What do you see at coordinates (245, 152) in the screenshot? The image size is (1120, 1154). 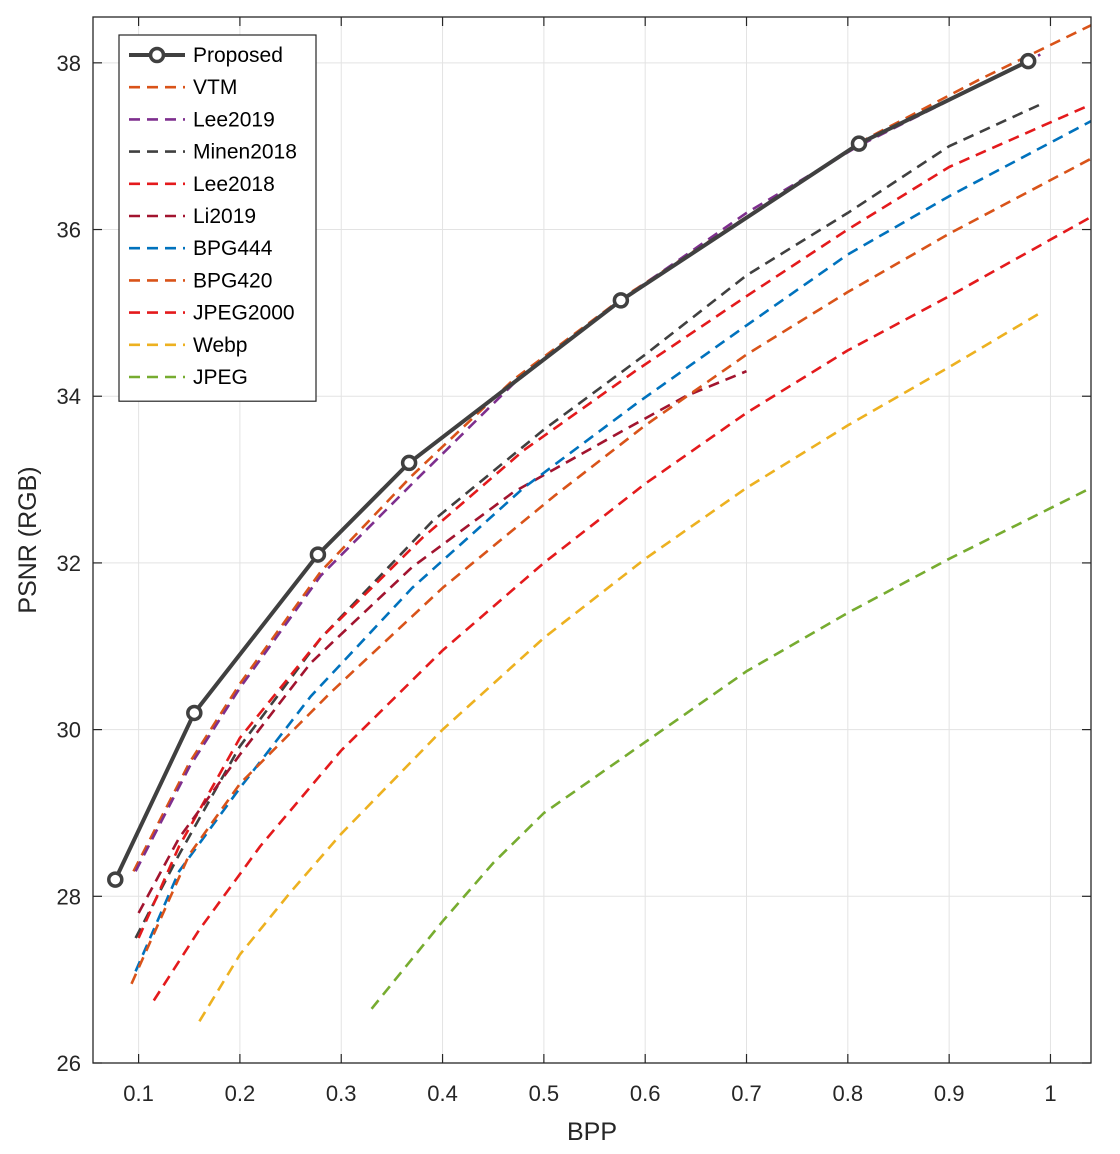 I see `legend-label-minen2018: Minen2018` at bounding box center [245, 152].